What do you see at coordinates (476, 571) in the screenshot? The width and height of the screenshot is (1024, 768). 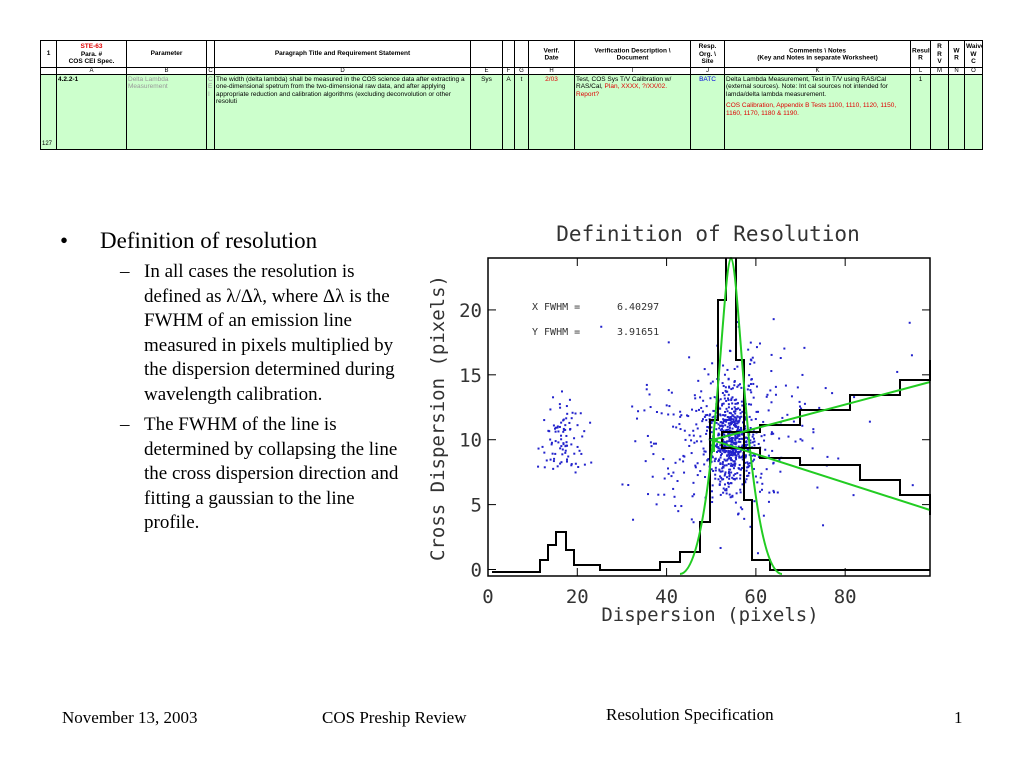 I see `y-tick-label: 0` at bounding box center [476, 571].